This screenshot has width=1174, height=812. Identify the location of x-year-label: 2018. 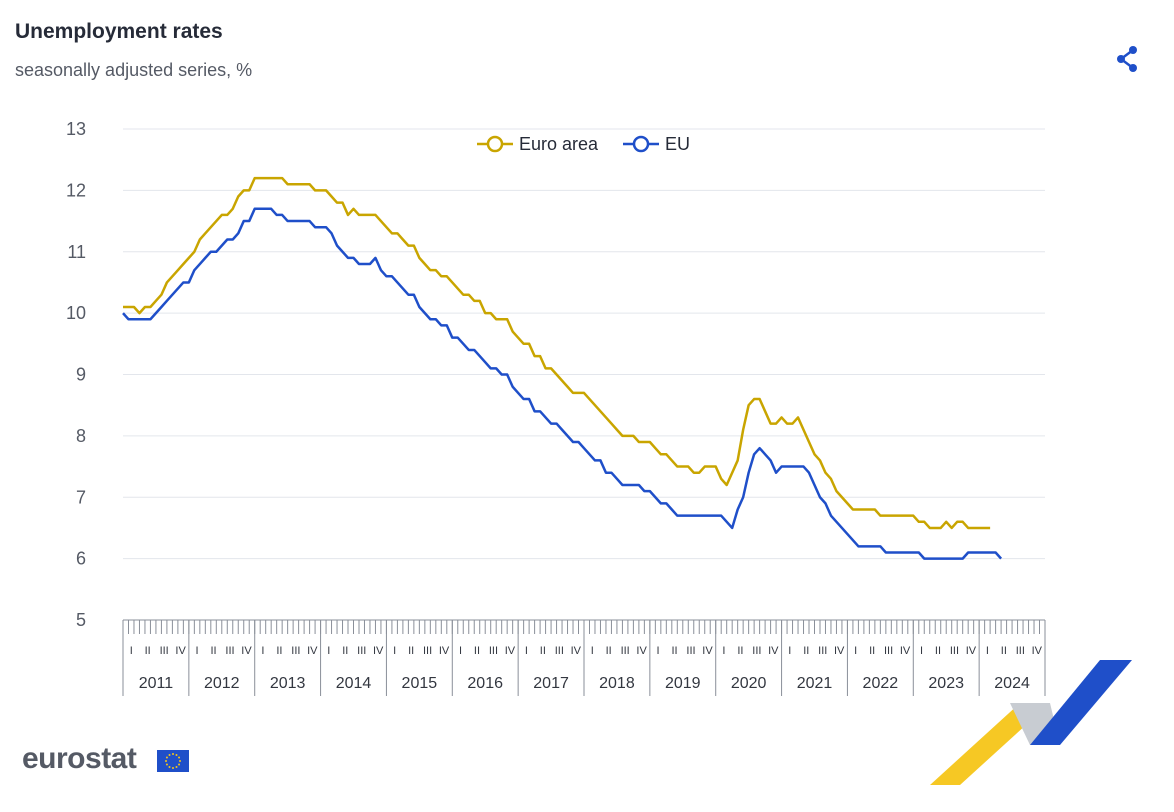
(617, 683).